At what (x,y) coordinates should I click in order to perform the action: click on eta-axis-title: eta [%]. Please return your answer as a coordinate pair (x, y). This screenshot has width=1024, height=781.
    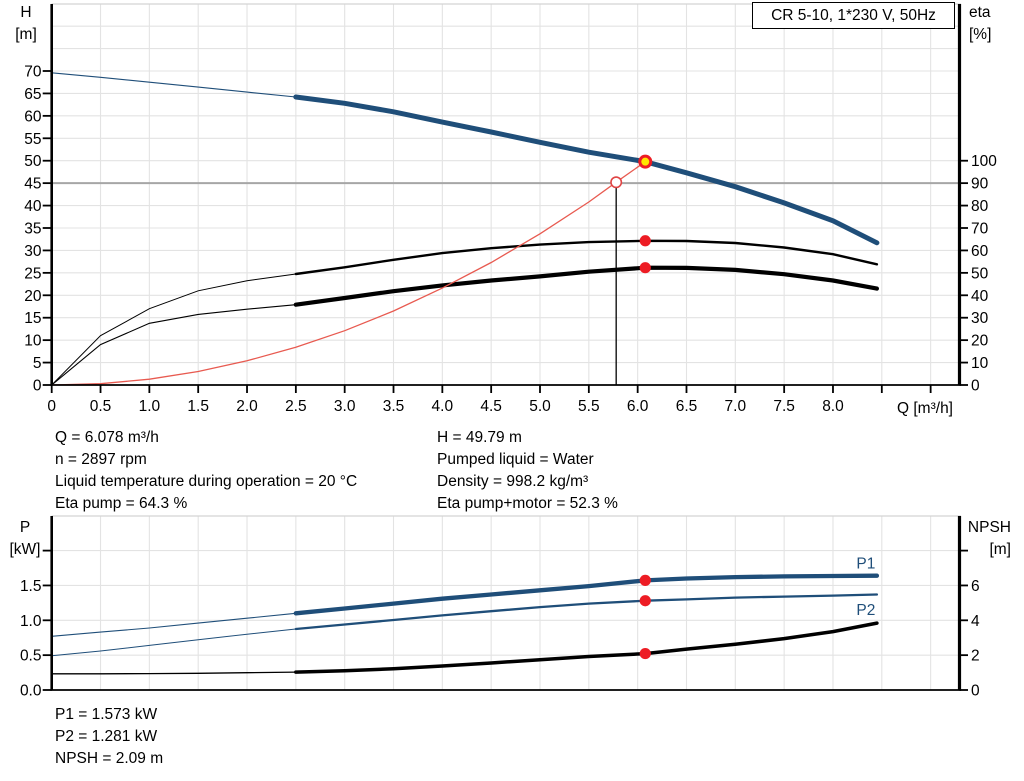
    Looking at the image, I should click on (994, 24).